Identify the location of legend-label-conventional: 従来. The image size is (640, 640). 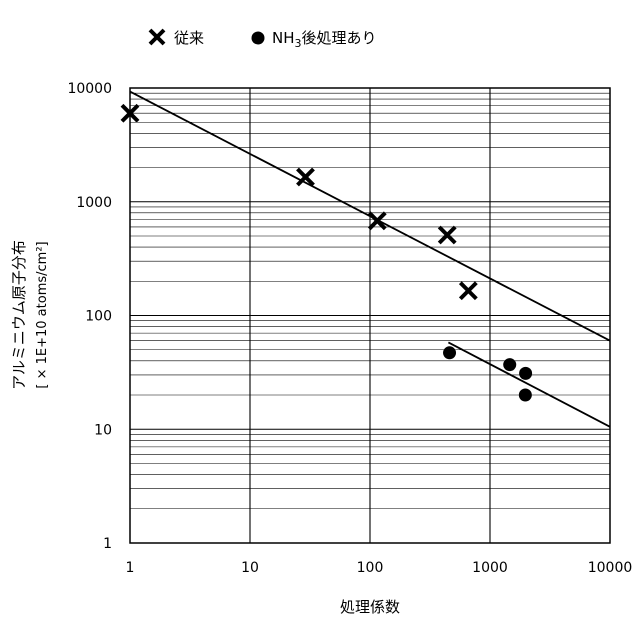
(189, 38).